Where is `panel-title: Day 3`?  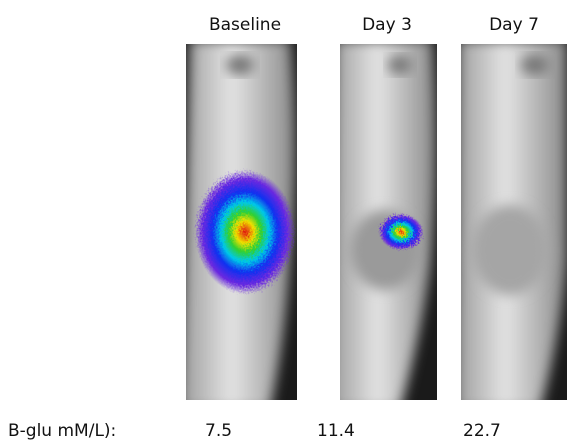 panel-title: Day 3 is located at coordinates (387, 25).